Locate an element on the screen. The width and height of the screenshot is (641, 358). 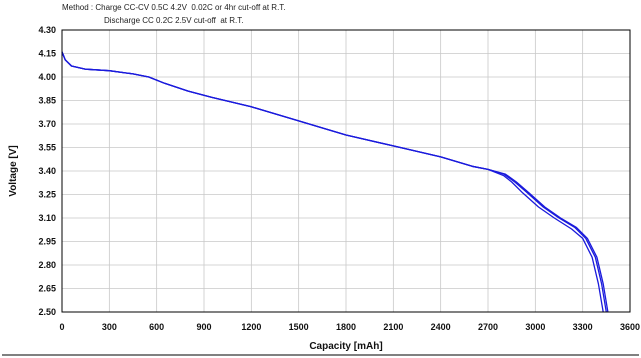
x-axis-label: Capacity [mAh] is located at coordinates (345, 346).